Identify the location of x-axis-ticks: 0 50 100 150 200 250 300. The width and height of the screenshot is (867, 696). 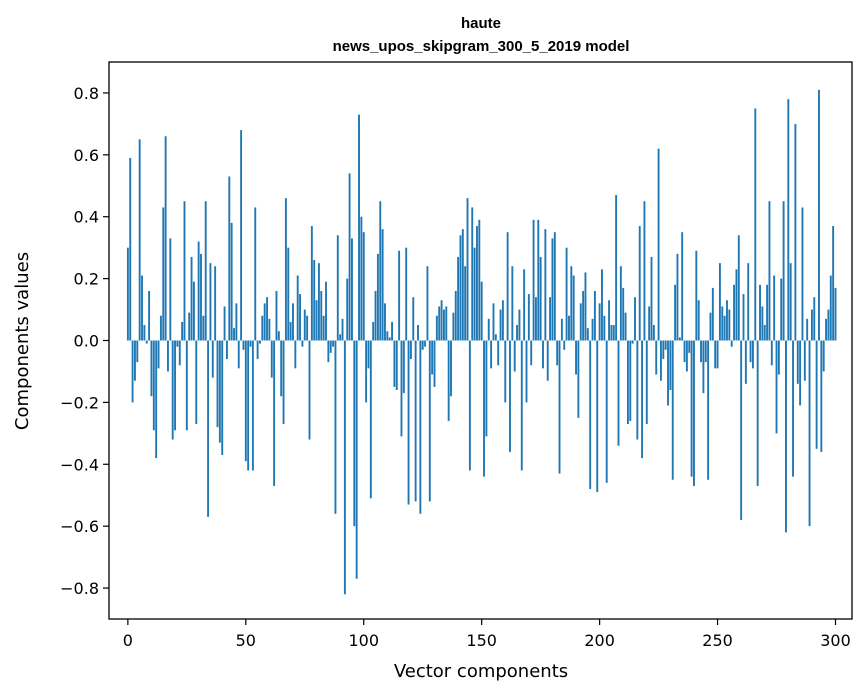
(487, 634).